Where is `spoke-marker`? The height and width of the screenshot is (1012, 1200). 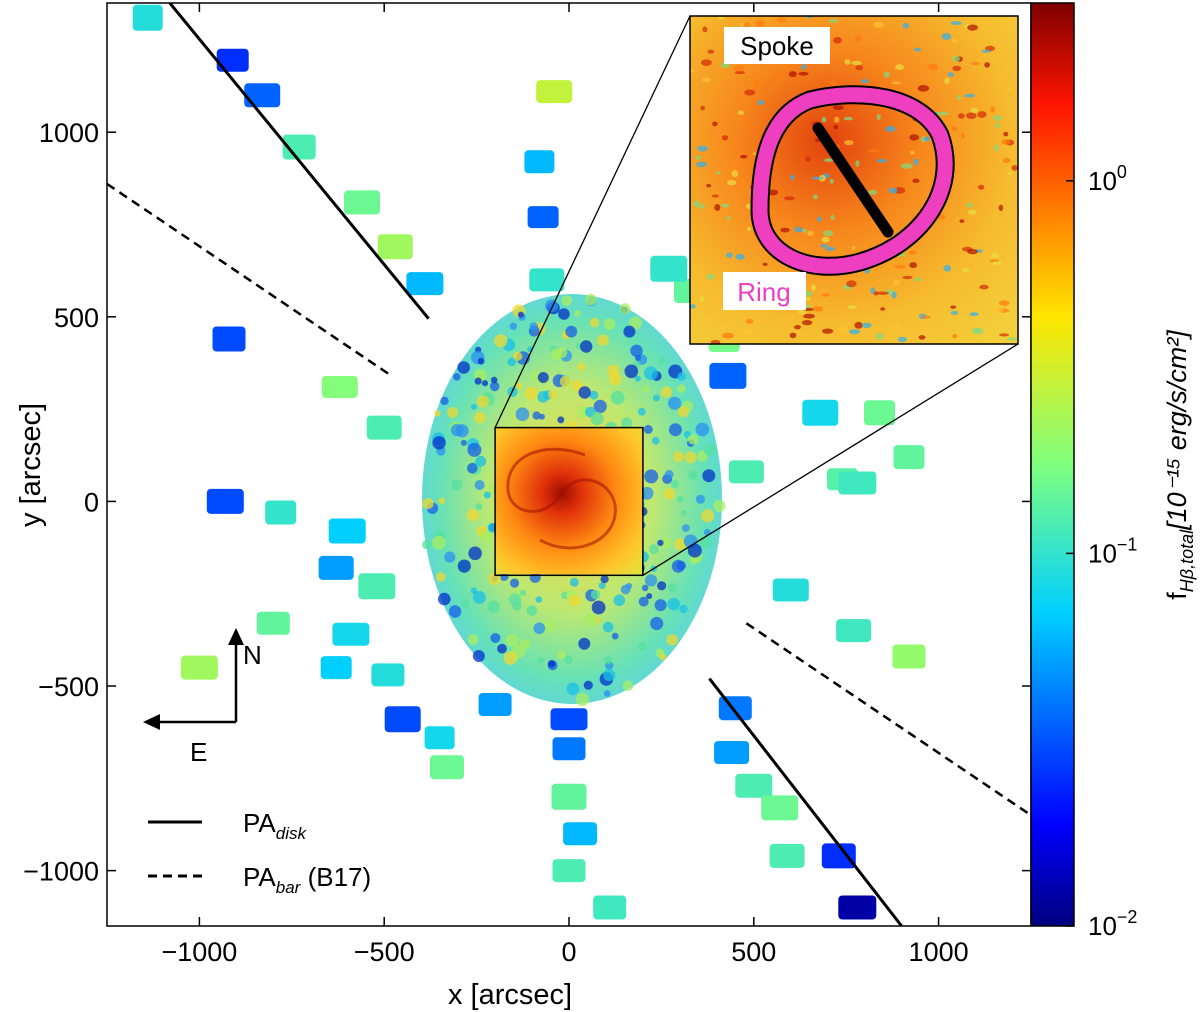
spoke-marker is located at coordinates (853, 180).